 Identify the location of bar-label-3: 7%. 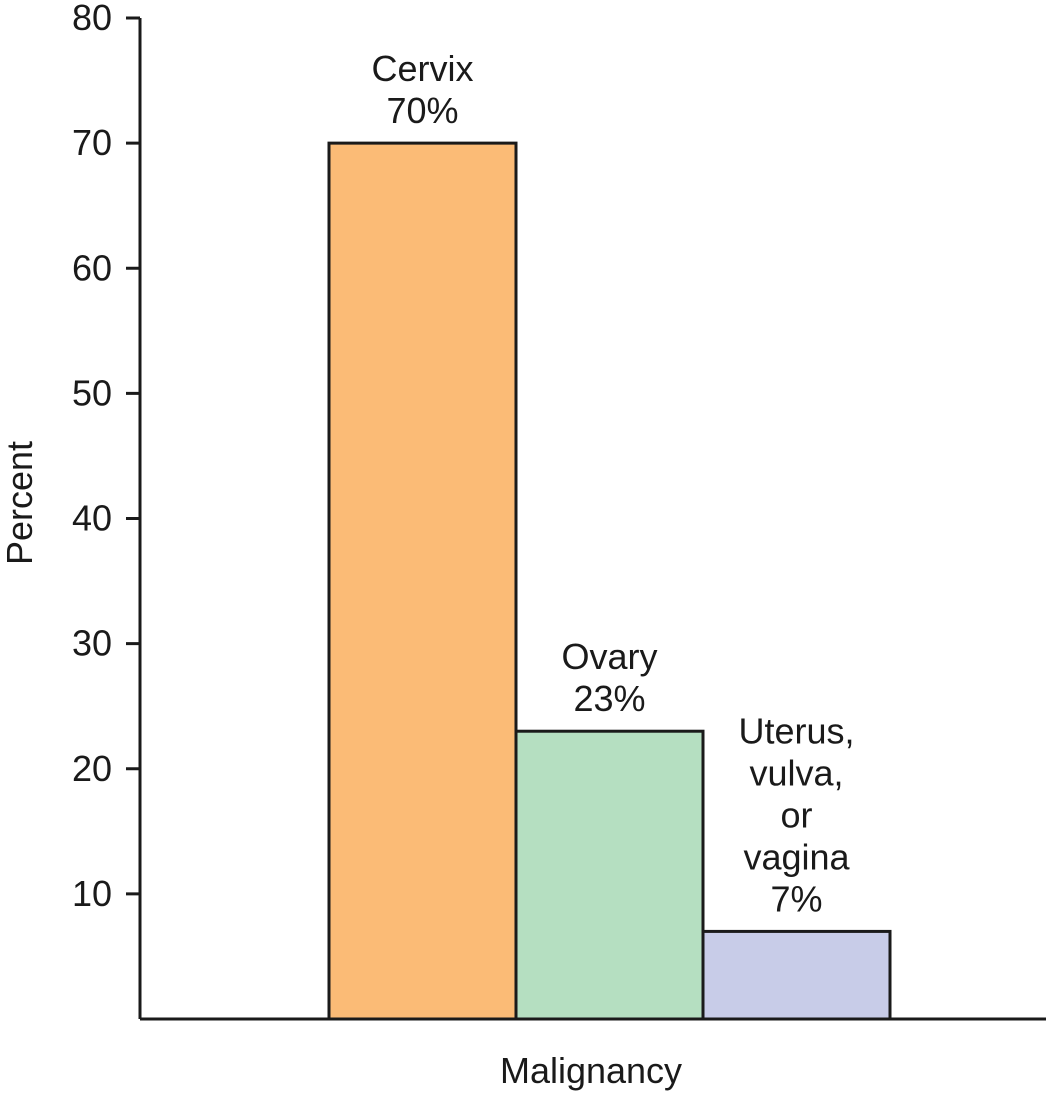
(796, 898).